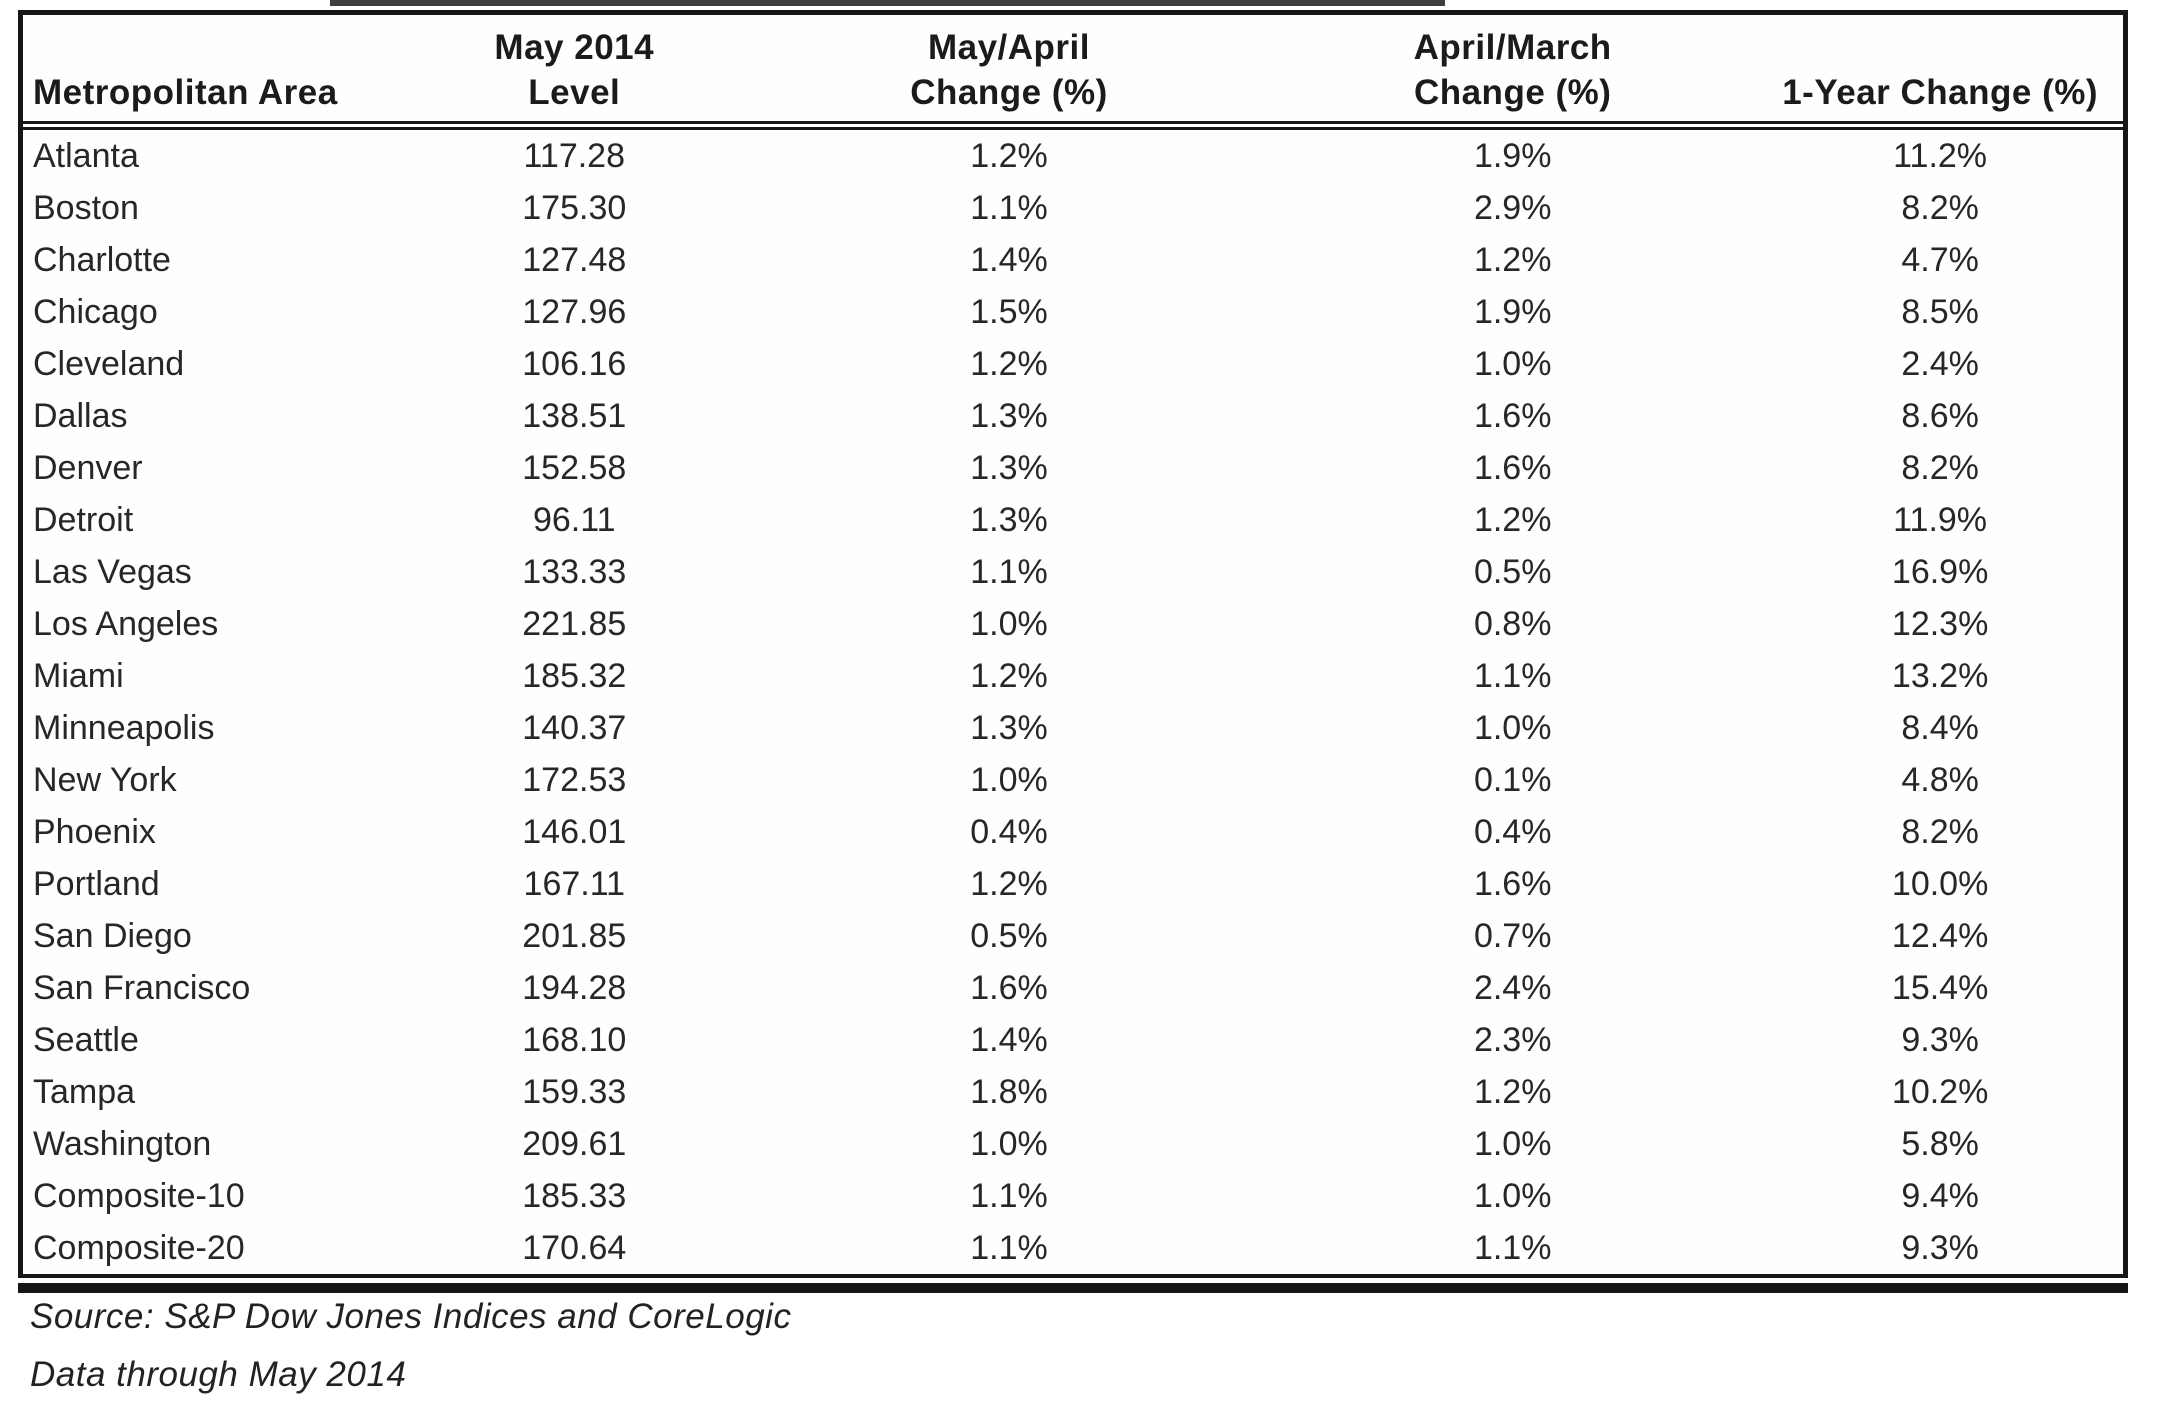  I want to click on cell-one-year-change: 8.5%, so click(1940, 311).